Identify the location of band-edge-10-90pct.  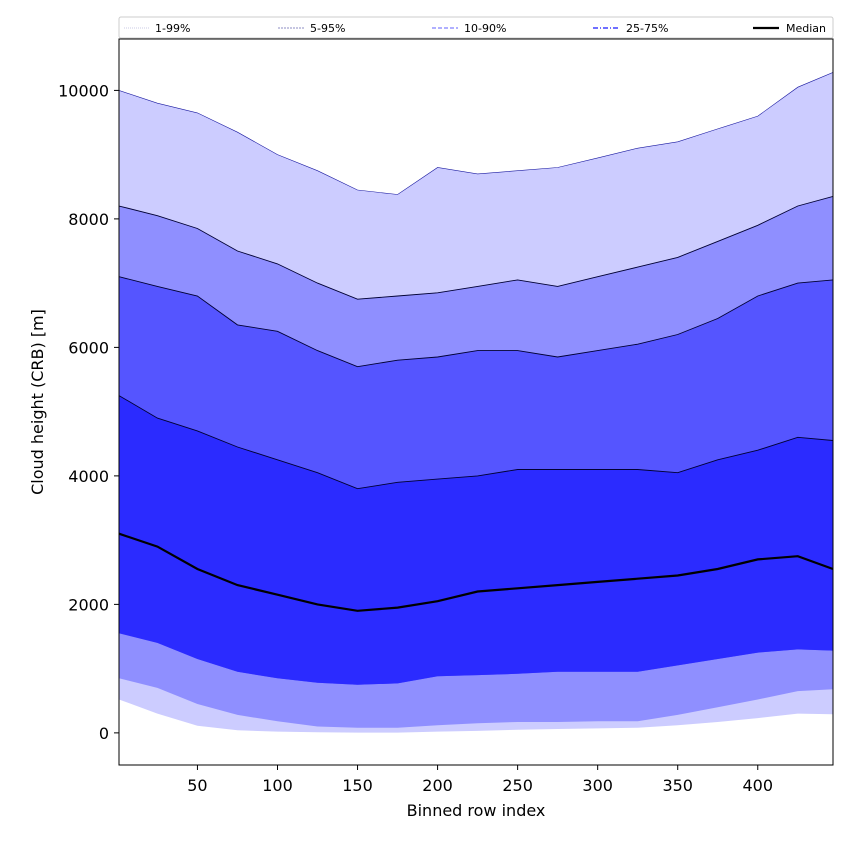
(476, 322).